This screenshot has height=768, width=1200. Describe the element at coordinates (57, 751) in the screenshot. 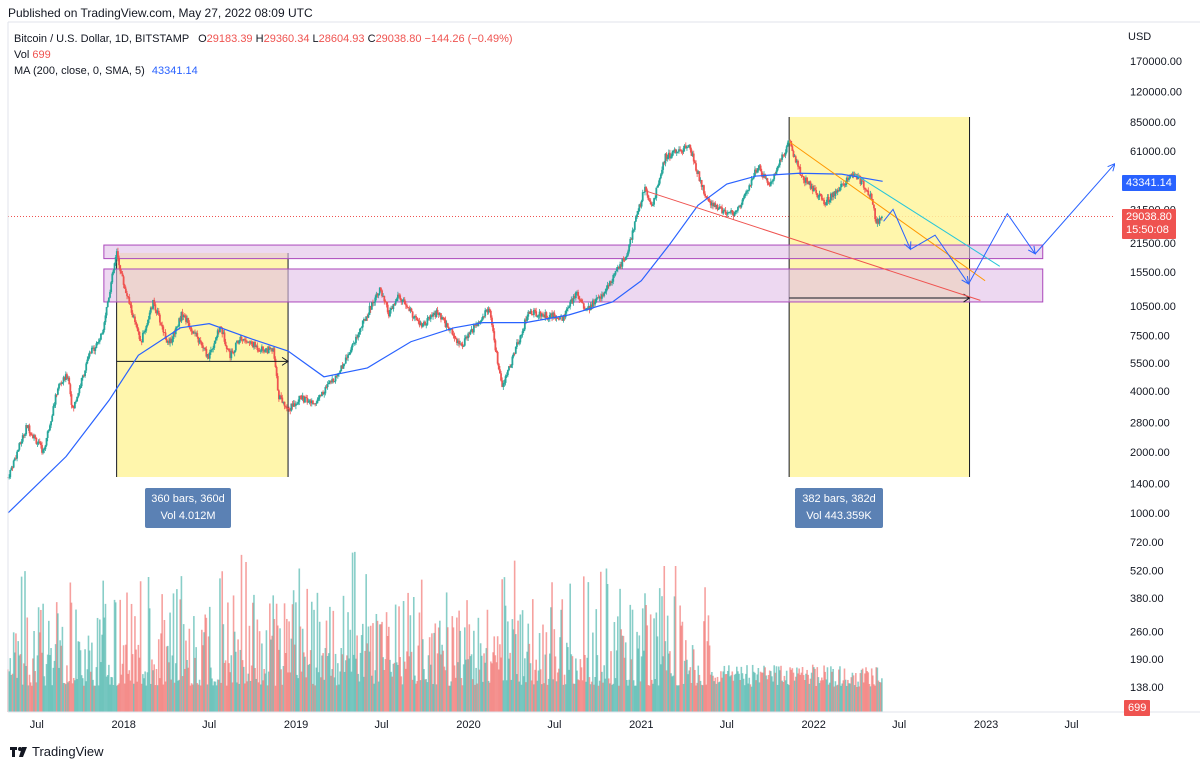

I see `footer-brand: TradingView` at that location.